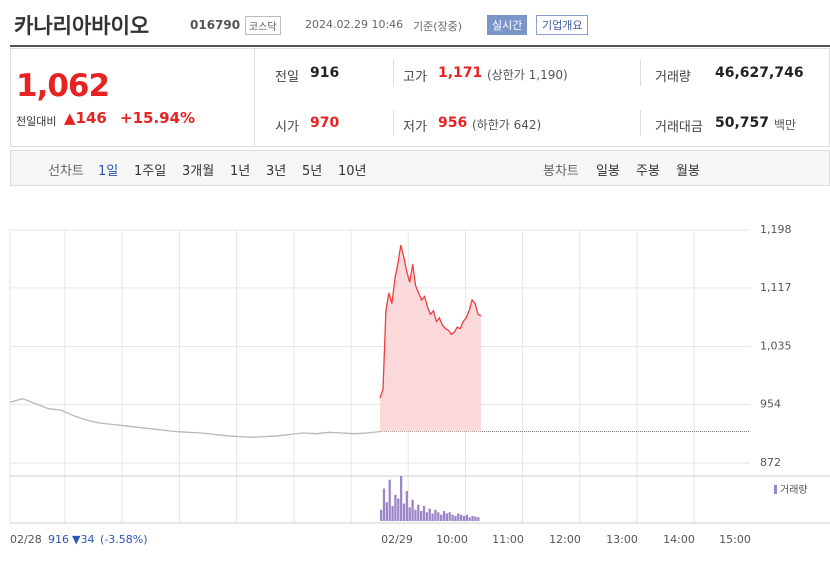 The image size is (830, 573). I want to click on realtime-button: 실시간, so click(507, 25).